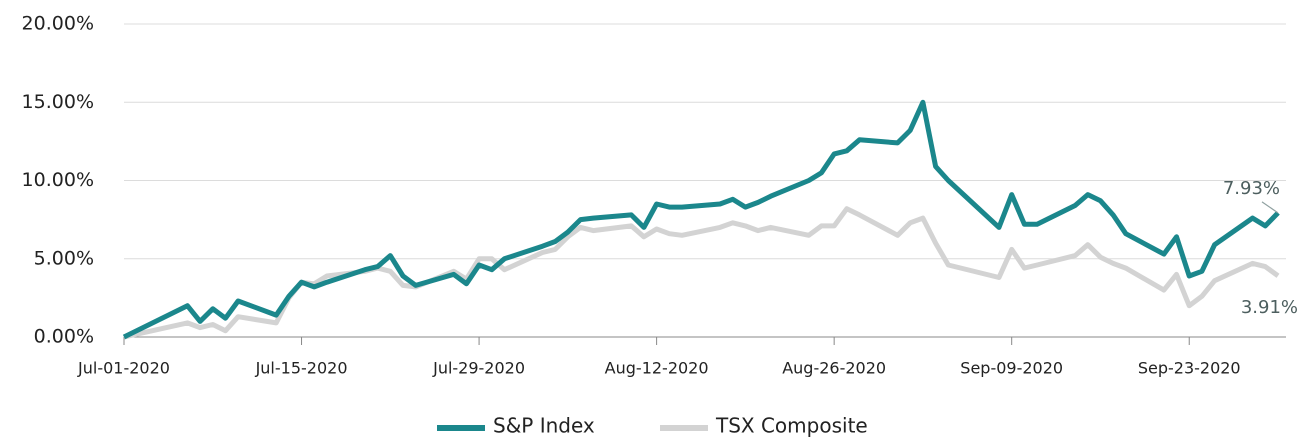 This screenshot has height=440, width=1307. What do you see at coordinates (58, 24) in the screenshot?
I see `y-tick-label: 20.00%` at bounding box center [58, 24].